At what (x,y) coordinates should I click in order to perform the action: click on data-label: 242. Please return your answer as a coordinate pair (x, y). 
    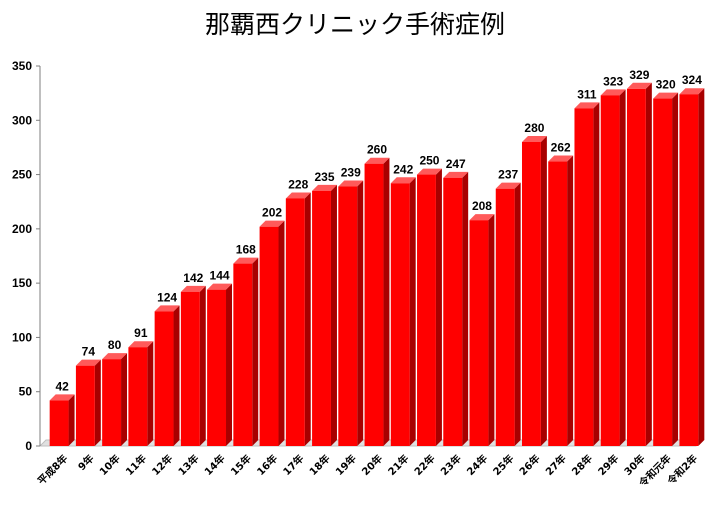
    Looking at the image, I should click on (403, 169).